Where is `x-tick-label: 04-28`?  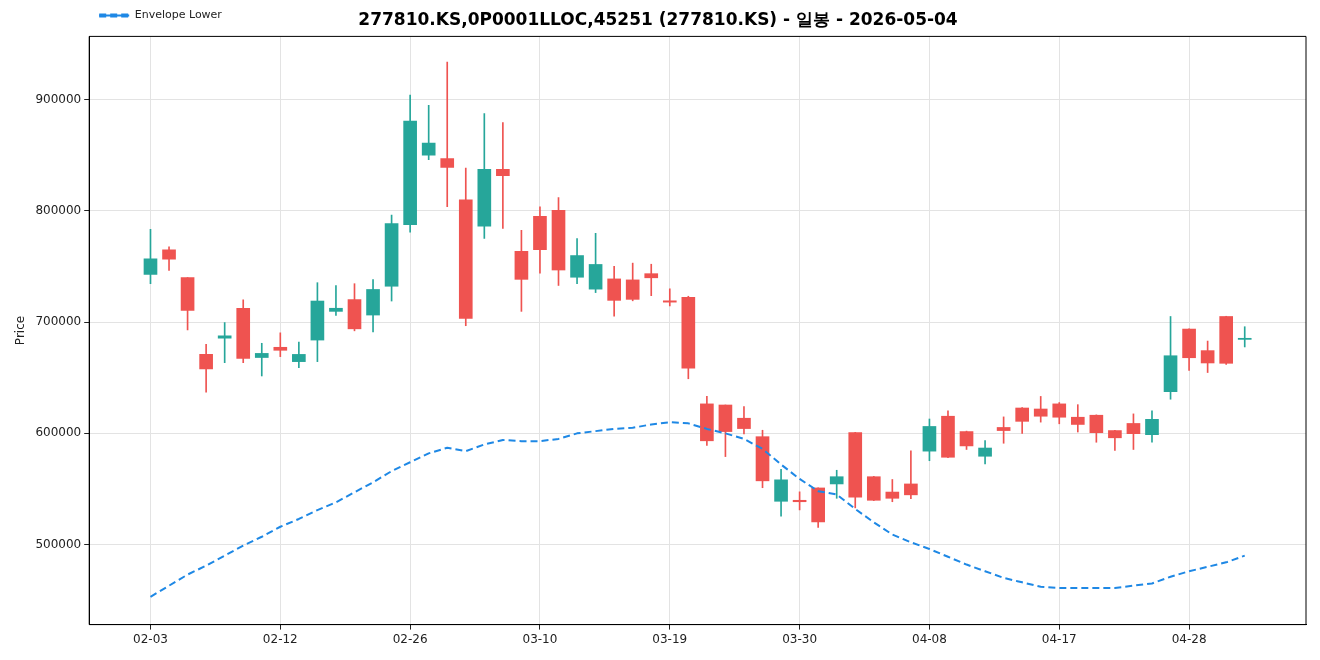 x-tick-label: 04-28 is located at coordinates (1189, 638).